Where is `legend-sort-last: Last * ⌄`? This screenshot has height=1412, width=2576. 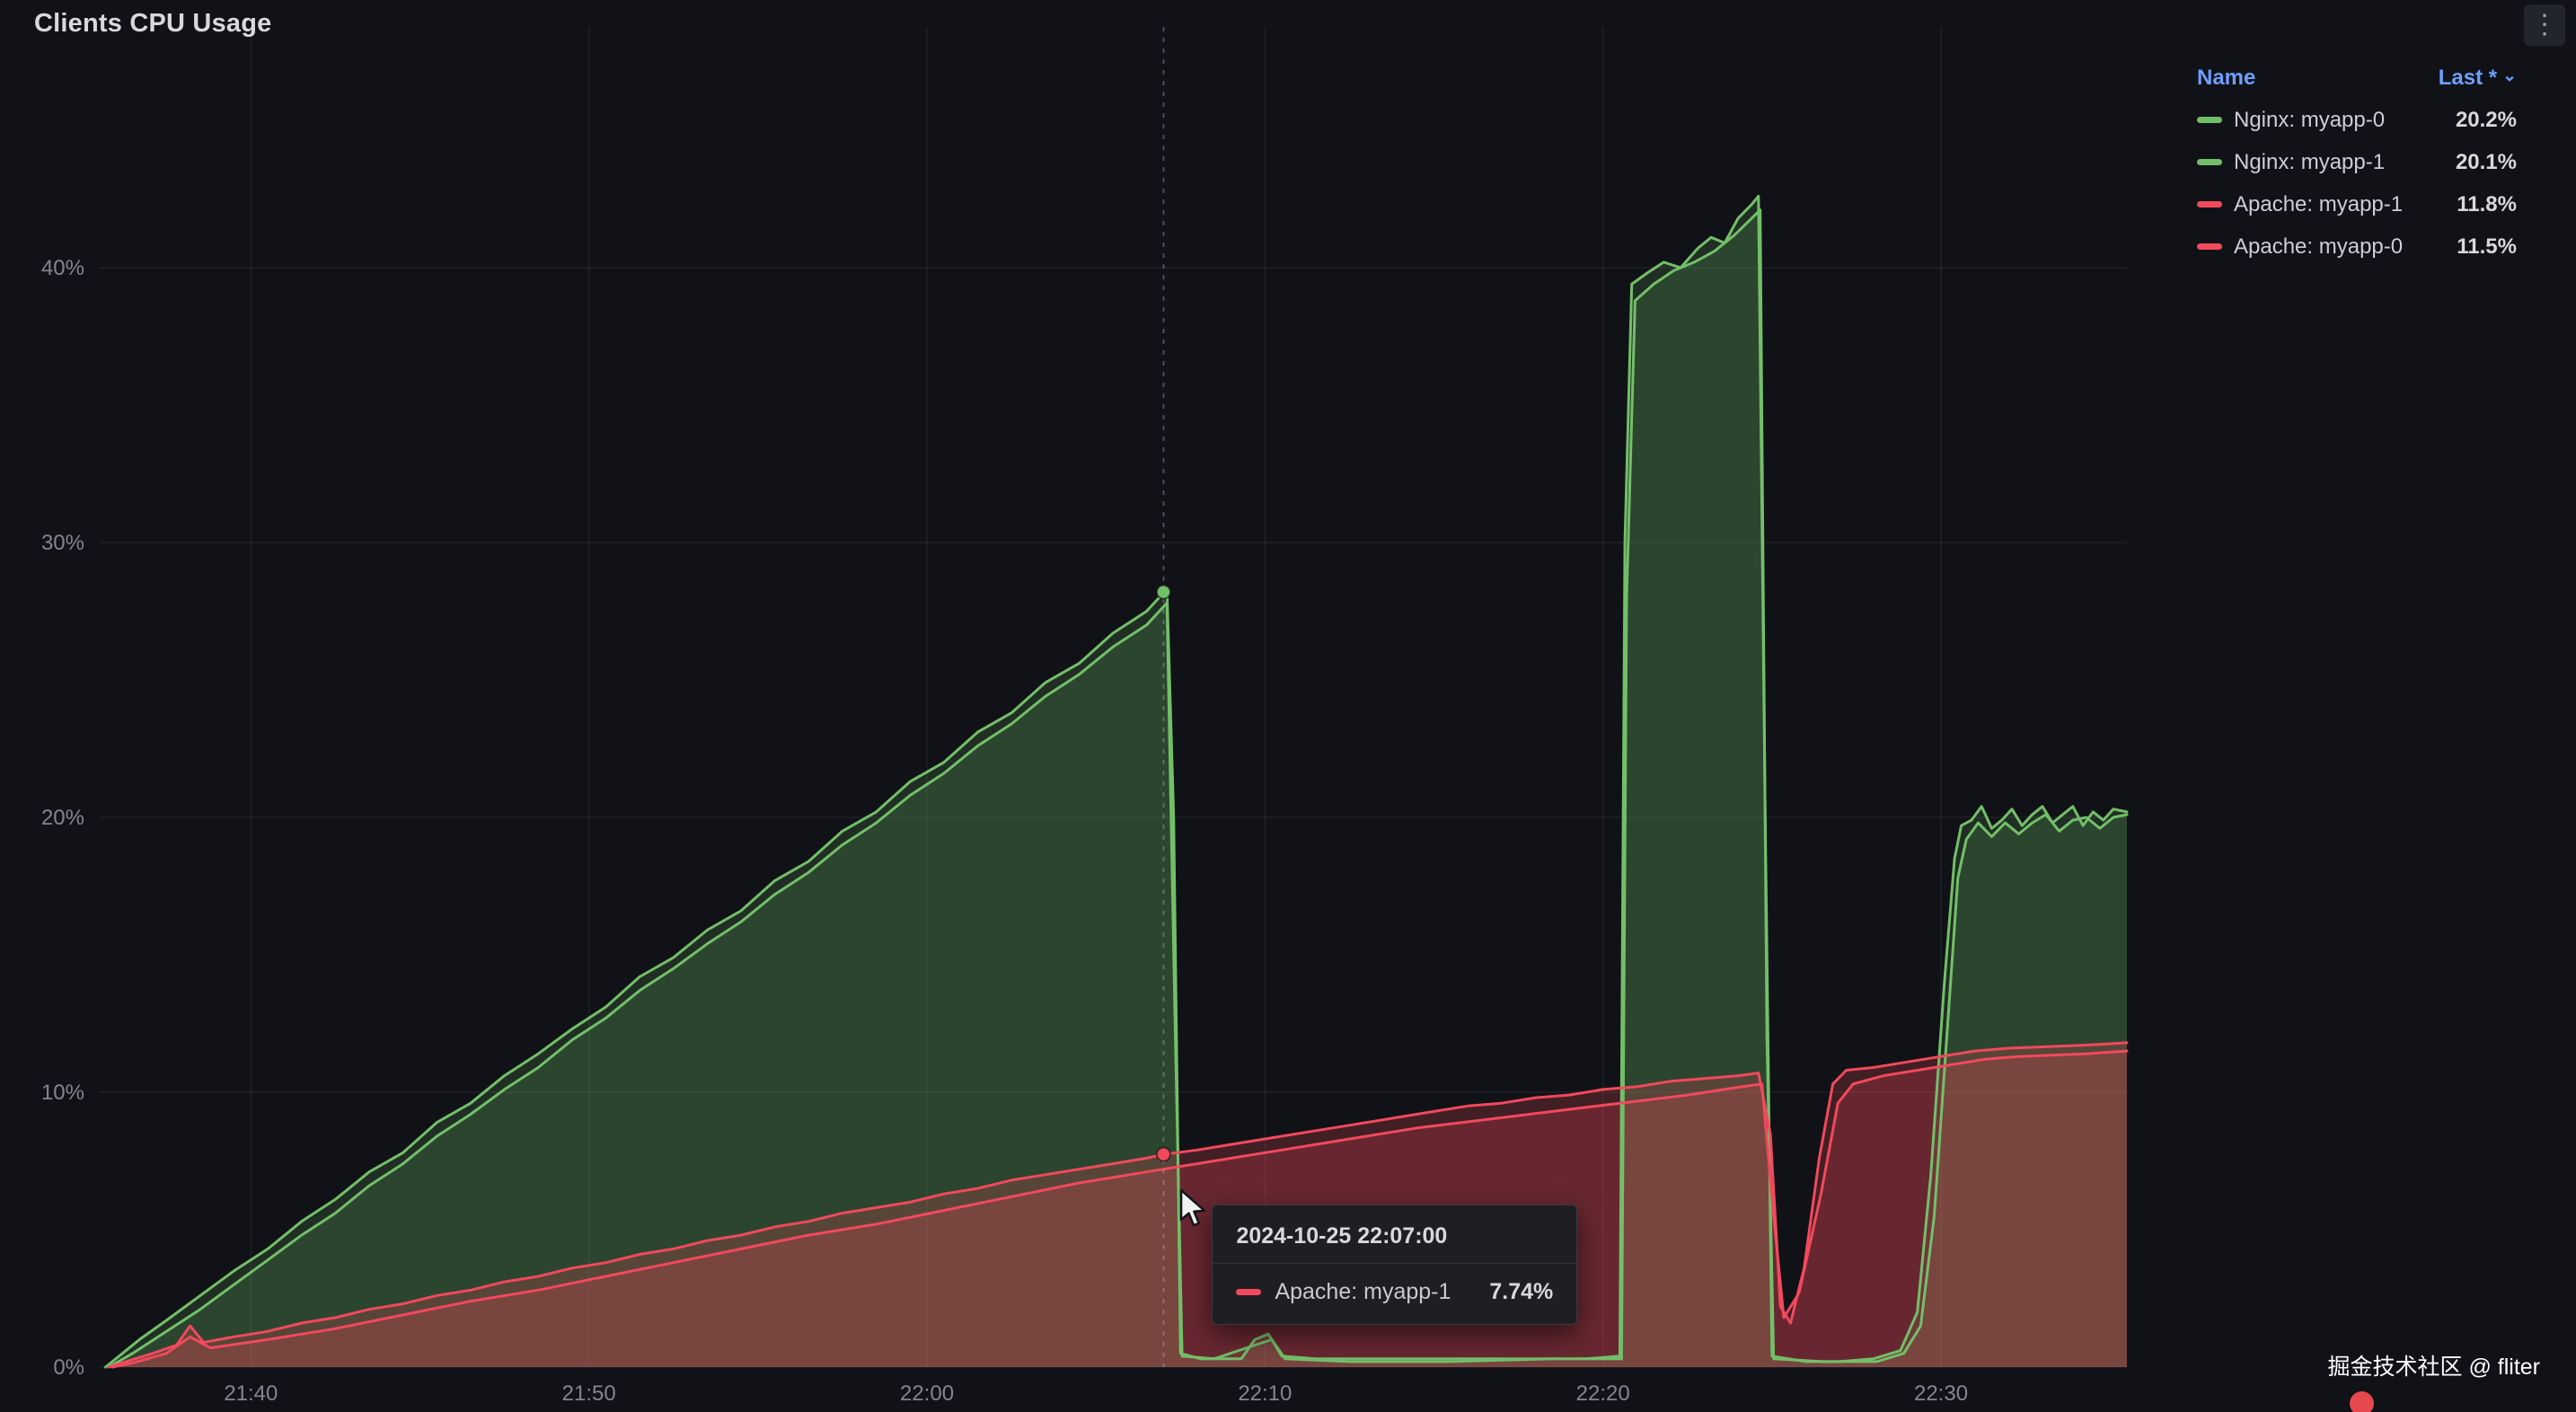
legend-sort-last: Last * ⌄ is located at coordinates (2478, 78).